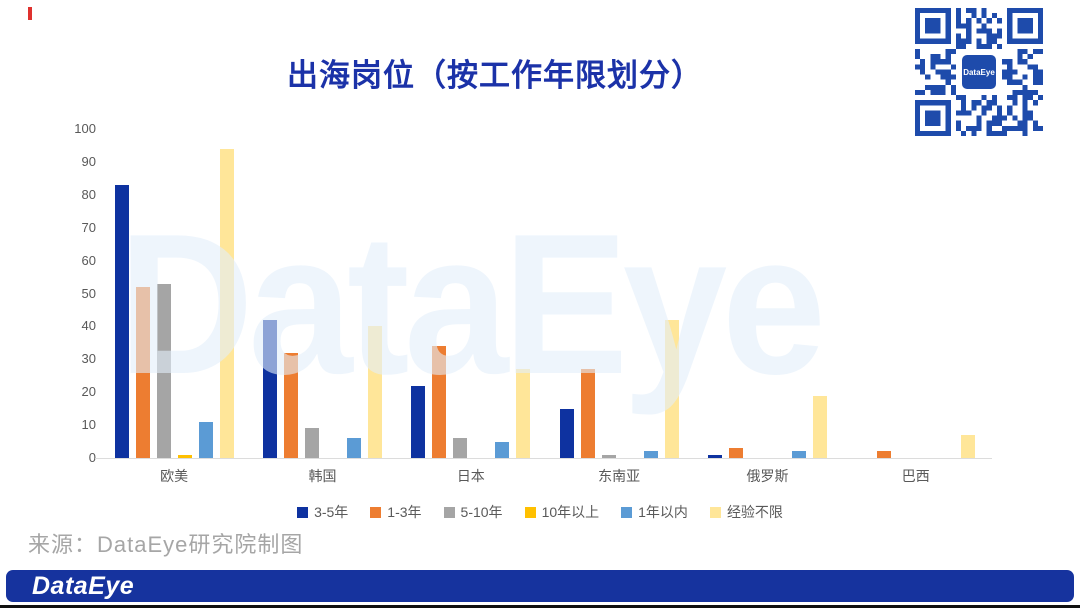 Image resolution: width=1080 pixels, height=608 pixels. I want to click on source-note: 来源：DataEye研究院制图, so click(166, 544).